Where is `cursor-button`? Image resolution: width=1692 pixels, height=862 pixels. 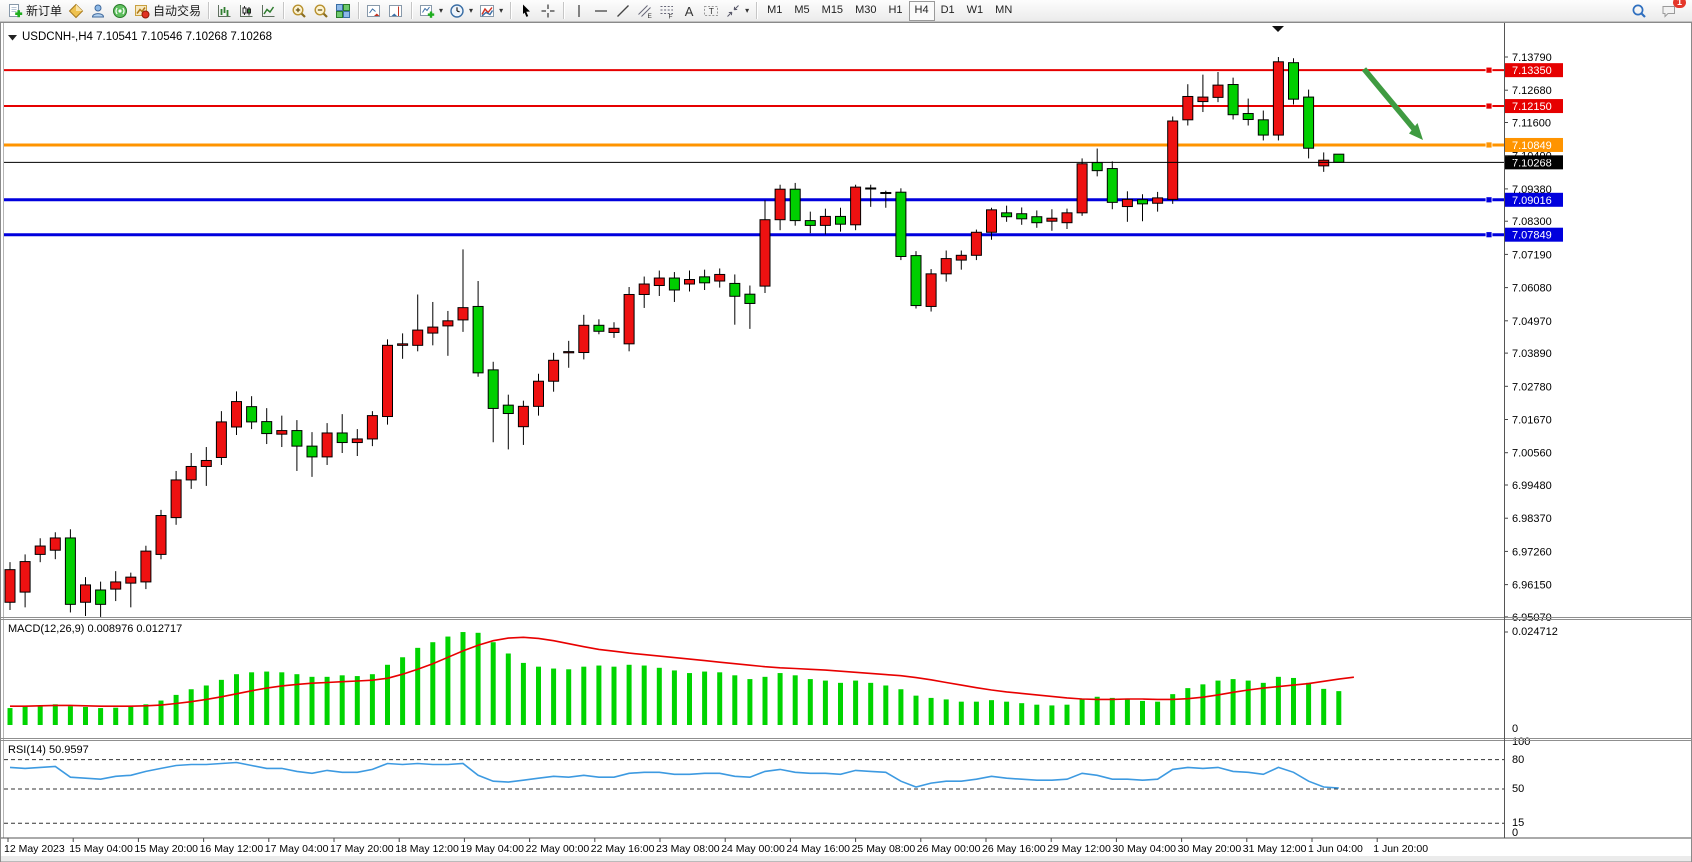
cursor-button is located at coordinates (526, 11).